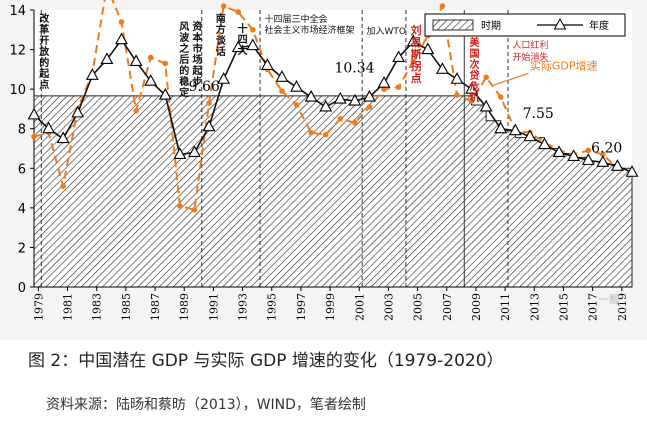 The width and height of the screenshot is (647, 425). Describe the element at coordinates (593, 307) in the screenshot. I see `x-tick-label: 2017` at that location.